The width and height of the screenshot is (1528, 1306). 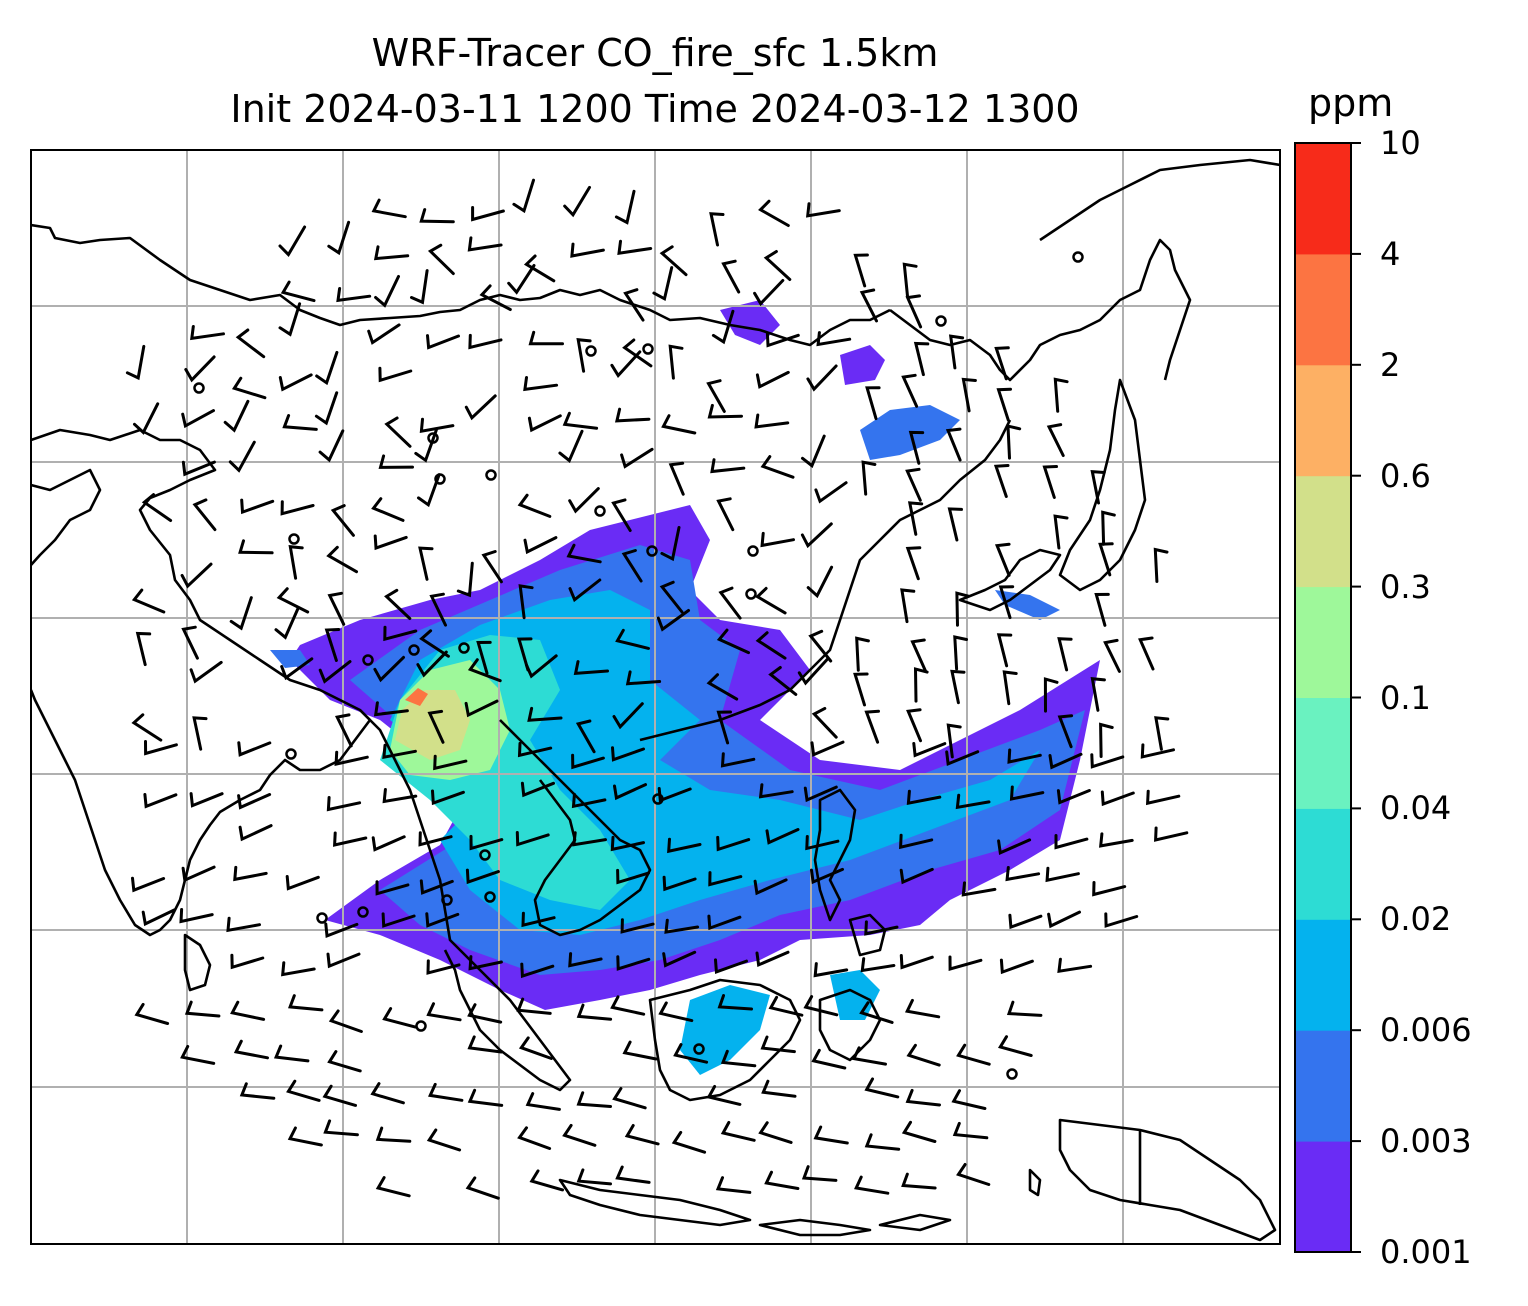 What do you see at coordinates (1405, 697) in the screenshot?
I see `colorbar-tick-label: 0.1` at bounding box center [1405, 697].